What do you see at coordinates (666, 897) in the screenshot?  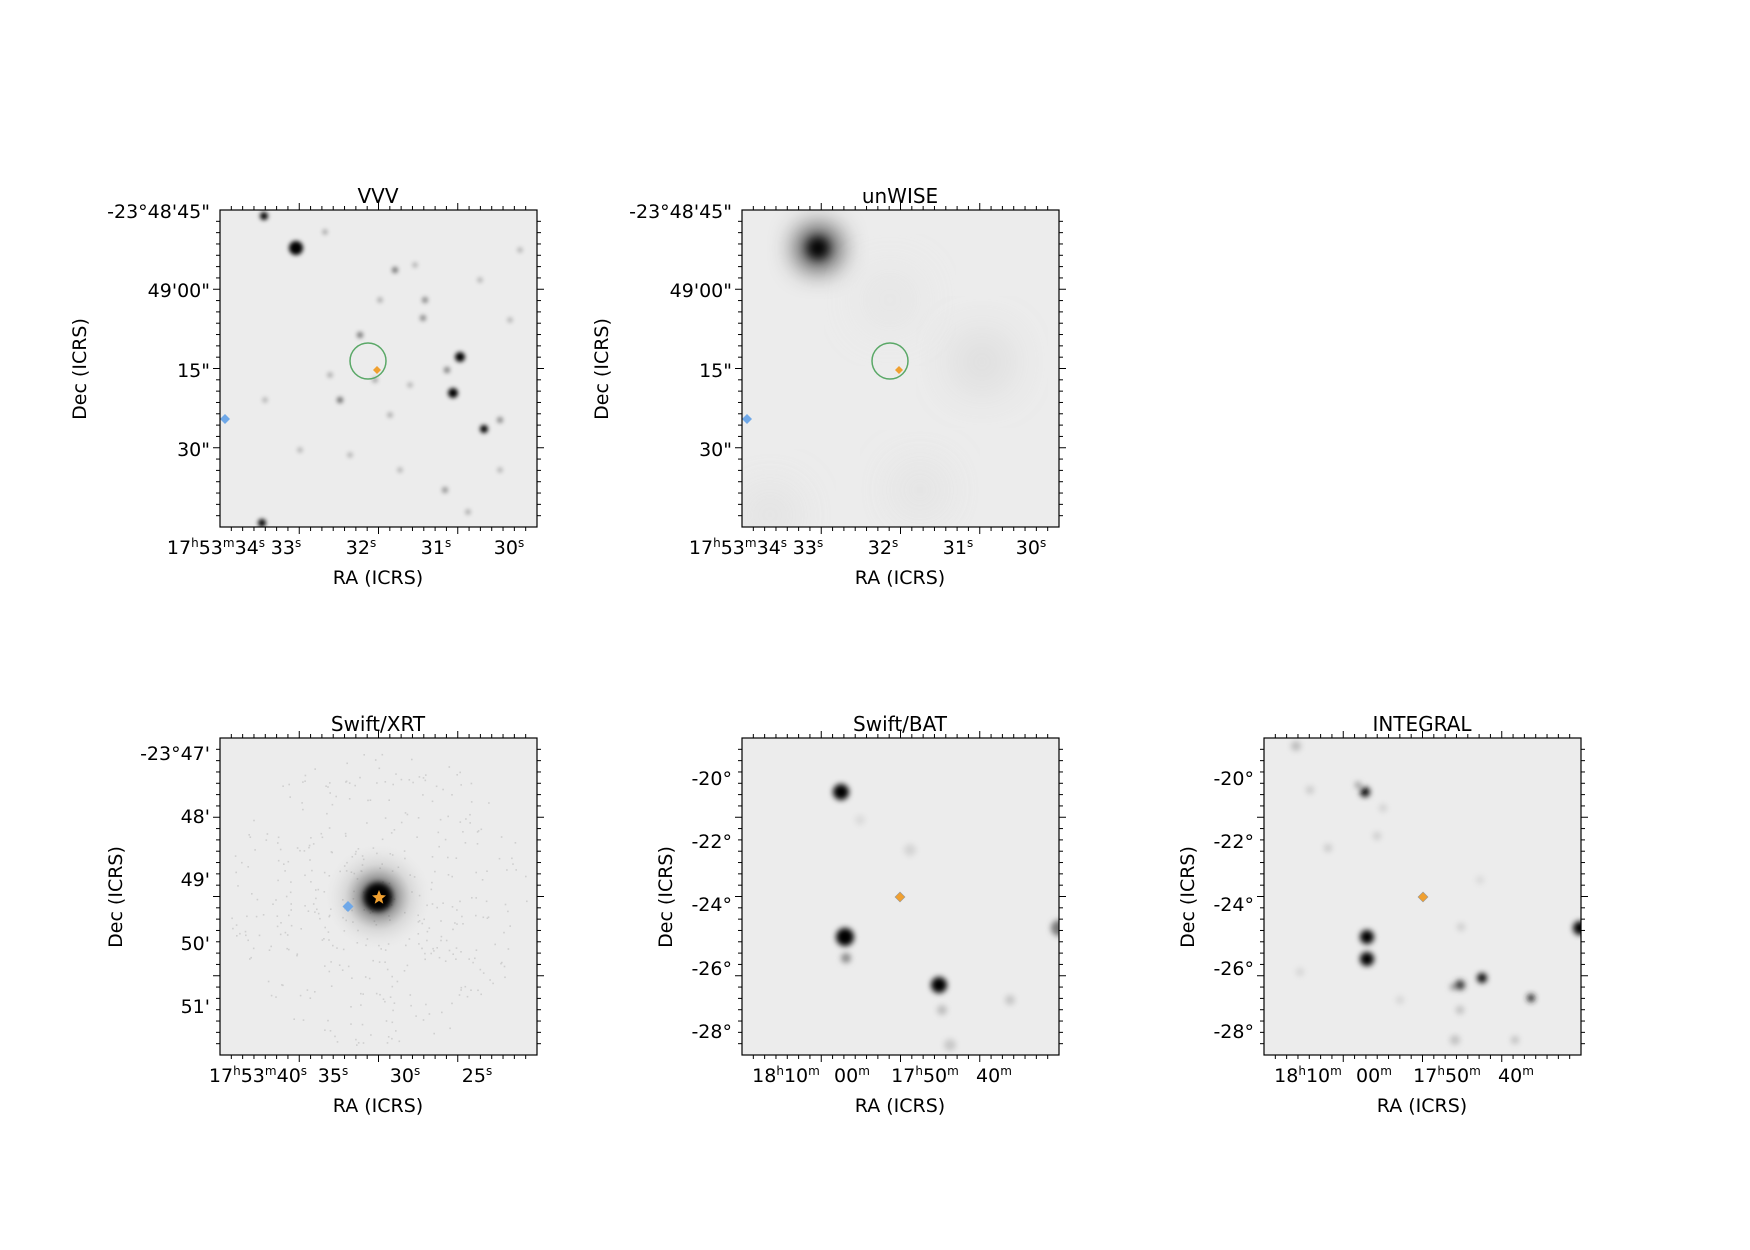 I see `swift-bat-ylabel: Dec (ICRS)` at bounding box center [666, 897].